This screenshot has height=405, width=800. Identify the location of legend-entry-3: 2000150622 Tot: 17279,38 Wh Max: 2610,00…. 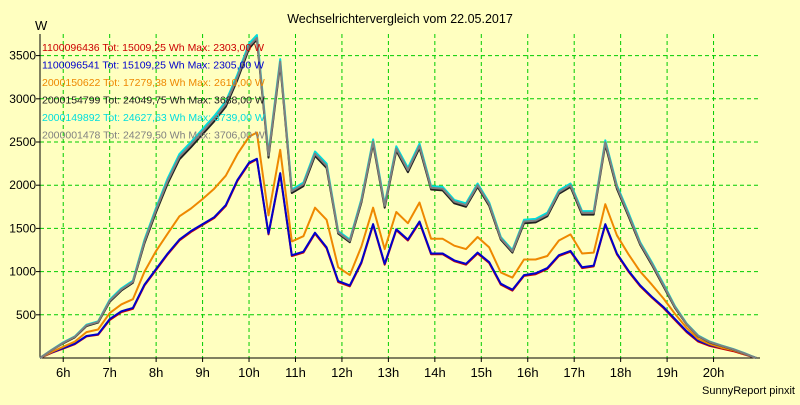
(153, 83).